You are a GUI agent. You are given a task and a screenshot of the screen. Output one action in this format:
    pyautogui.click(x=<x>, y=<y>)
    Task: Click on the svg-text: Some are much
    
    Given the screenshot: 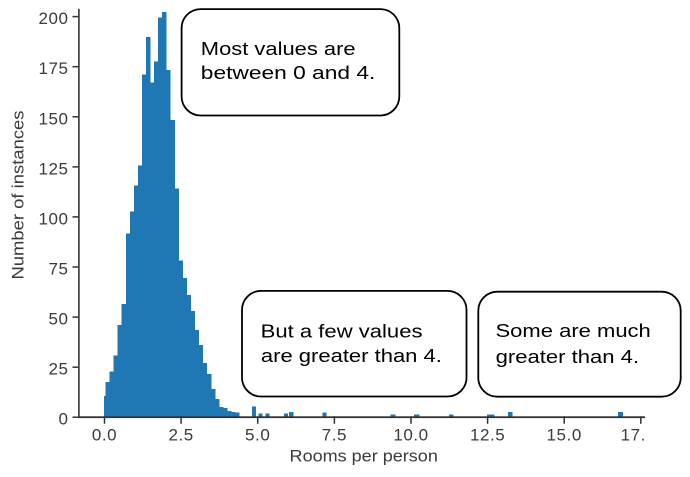 What is the action you would take?
    pyautogui.click(x=573, y=331)
    